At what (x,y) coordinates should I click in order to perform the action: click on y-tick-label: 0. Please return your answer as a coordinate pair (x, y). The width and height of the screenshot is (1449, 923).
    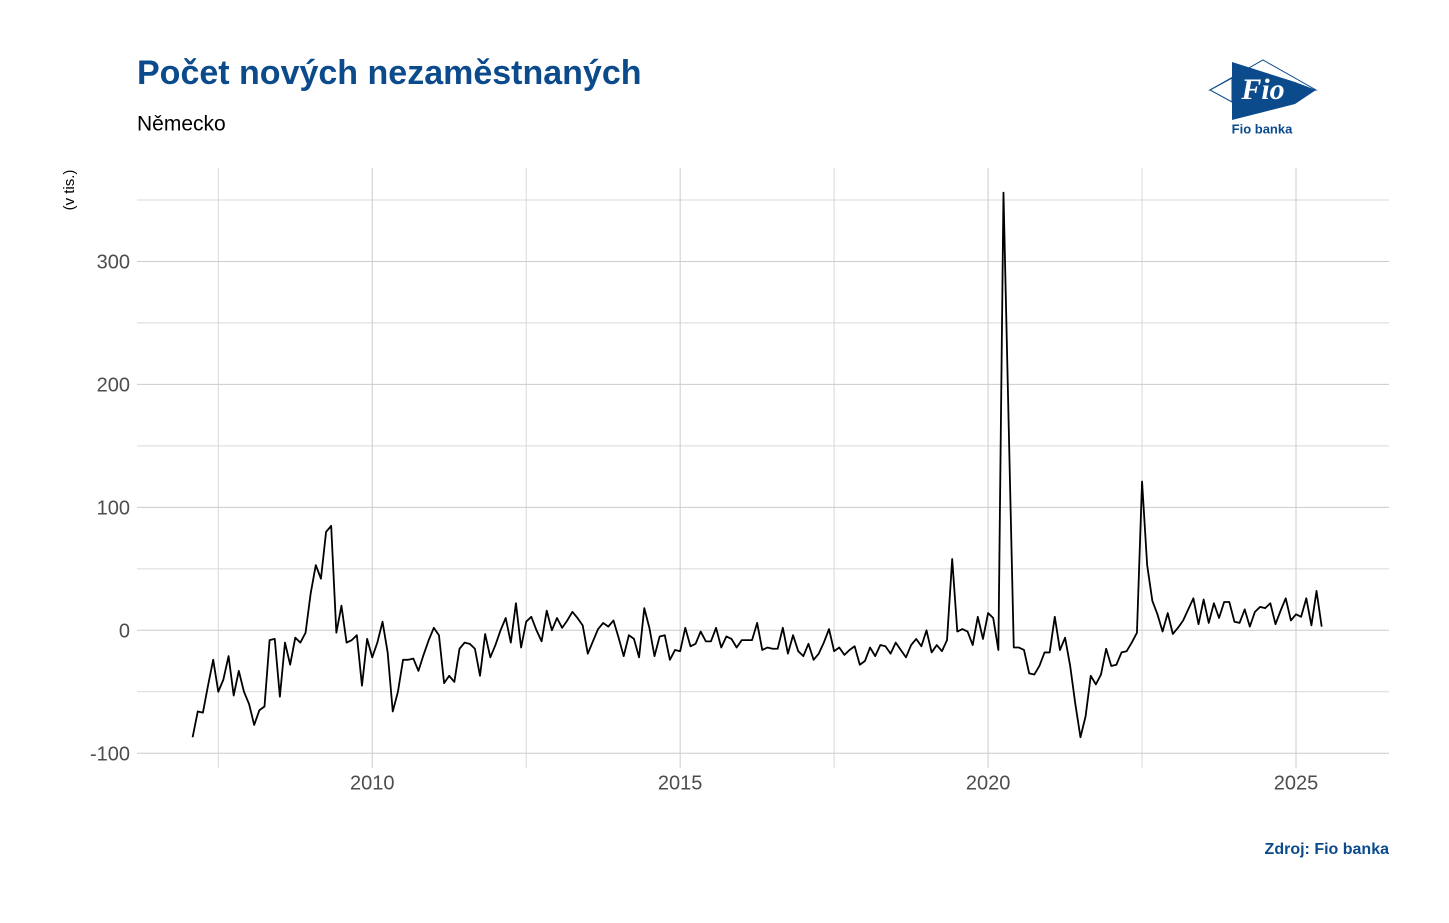
    Looking at the image, I should click on (124, 632).